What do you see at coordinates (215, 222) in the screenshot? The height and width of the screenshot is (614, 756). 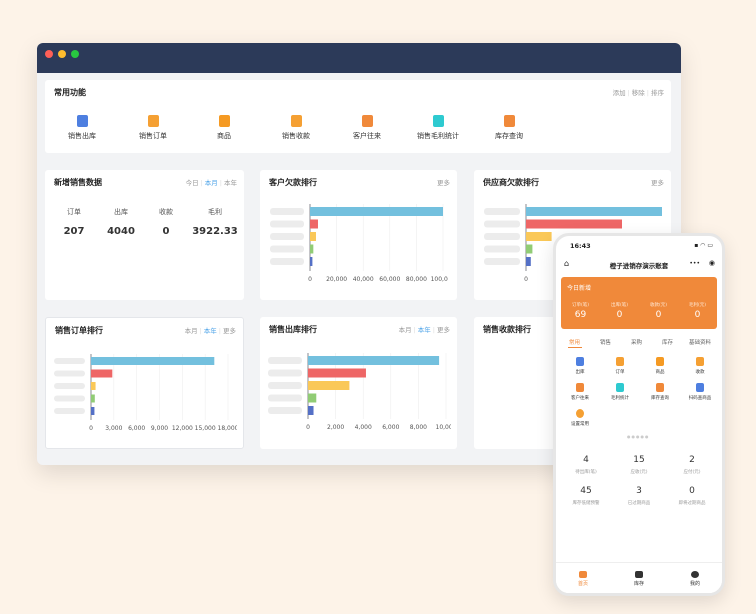 I see `stat-gross-profit: 毛利 3922.33` at bounding box center [215, 222].